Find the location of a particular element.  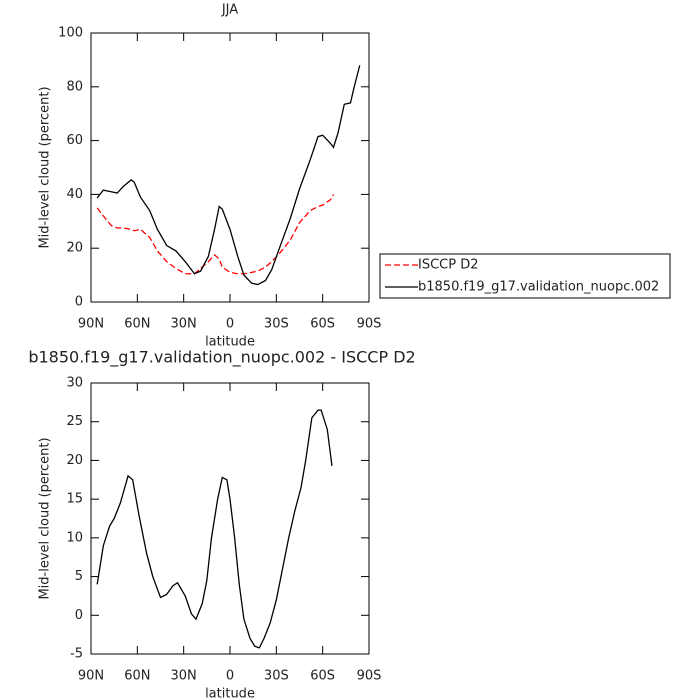

legend-label: ISCCP D2 is located at coordinates (448, 265).